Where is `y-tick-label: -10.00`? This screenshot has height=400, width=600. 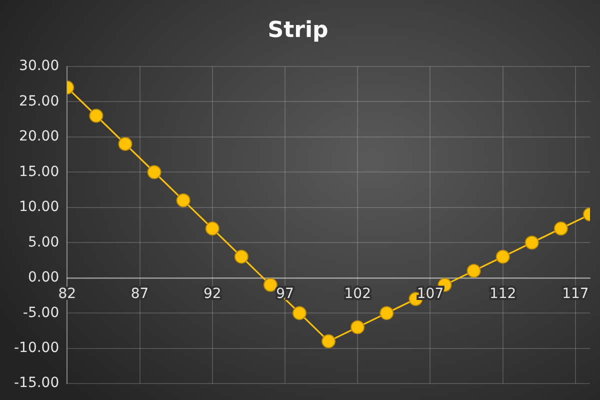
y-tick-label: -10.00 is located at coordinates (37, 348).